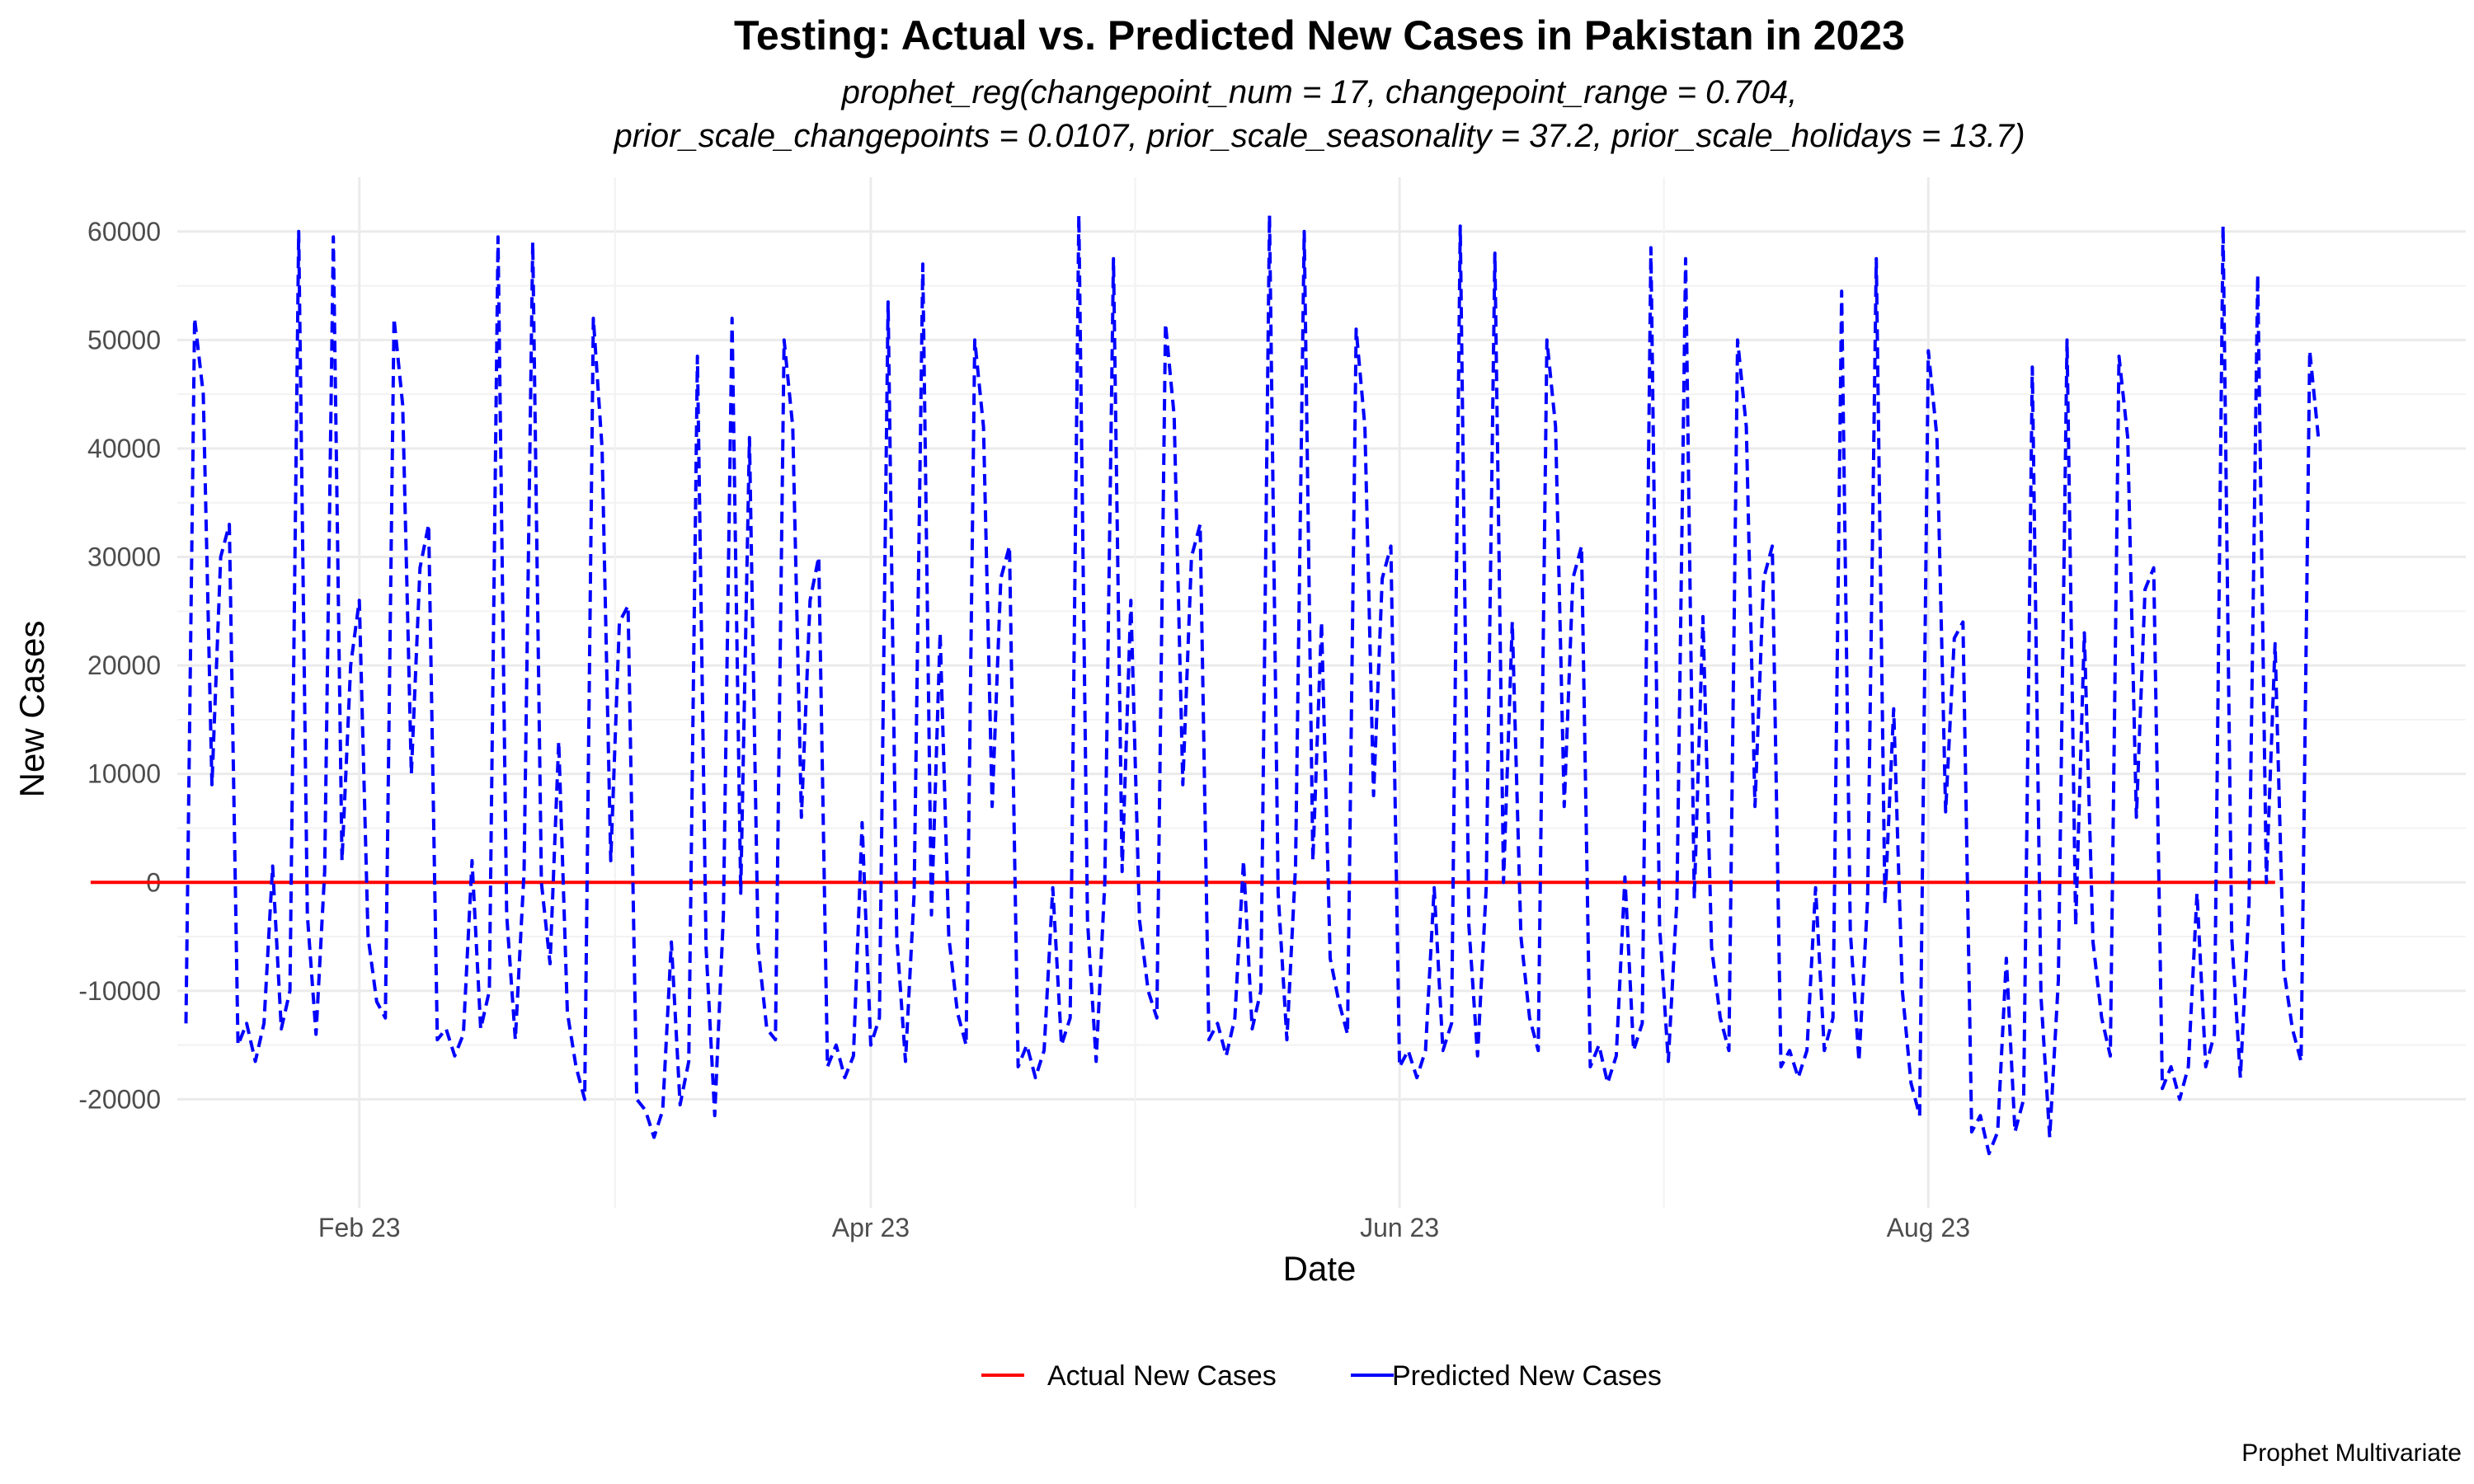 This screenshot has height=1484, width=2474. I want to click on y-tick-label: 10000, so click(124, 774).